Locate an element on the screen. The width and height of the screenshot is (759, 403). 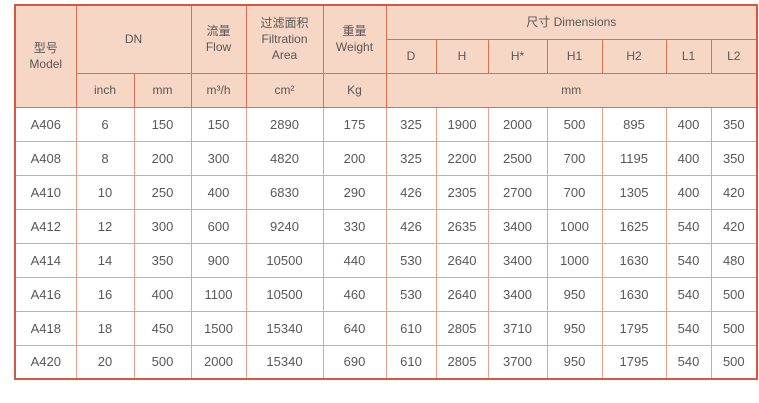
filtration-label-zh: 过滤面积 is located at coordinates (284, 22).